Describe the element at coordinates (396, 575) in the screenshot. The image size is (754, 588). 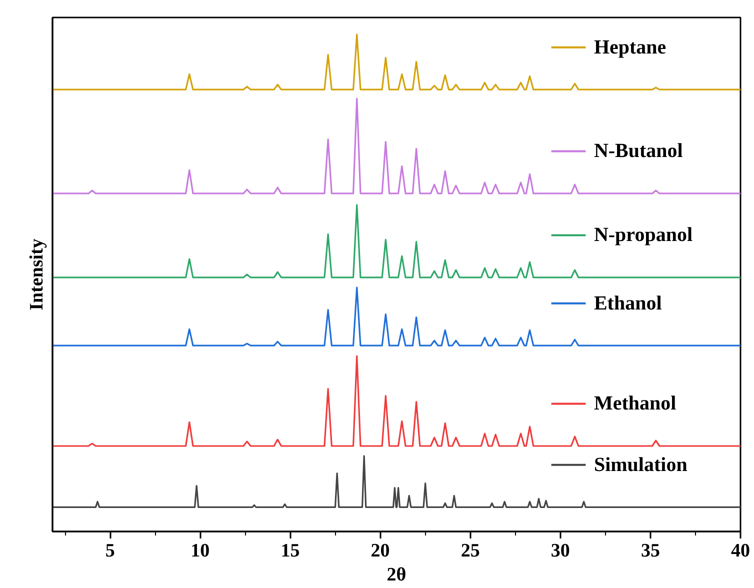
I see `x-axis-title: 2θ` at that location.